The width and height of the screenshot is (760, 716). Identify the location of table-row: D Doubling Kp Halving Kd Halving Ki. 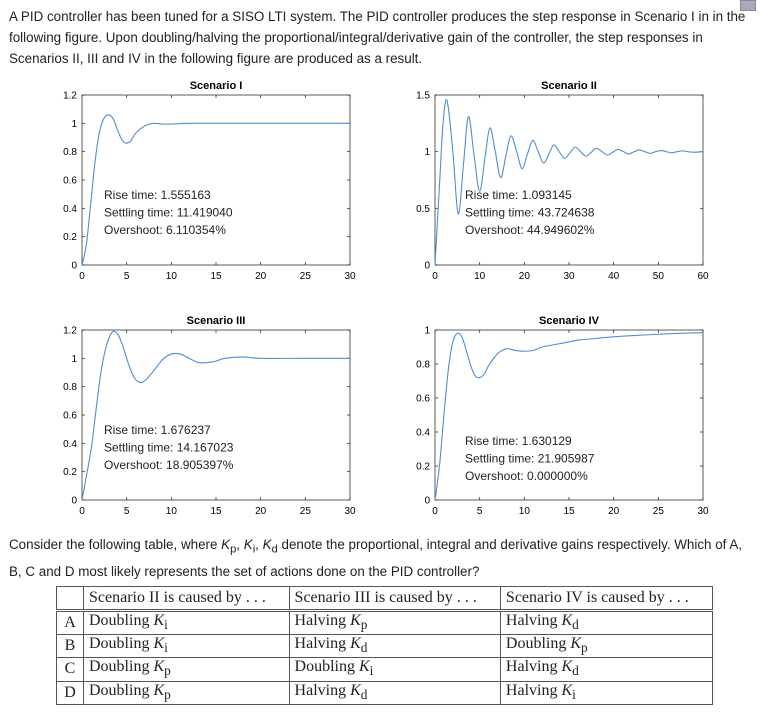
(385, 692).